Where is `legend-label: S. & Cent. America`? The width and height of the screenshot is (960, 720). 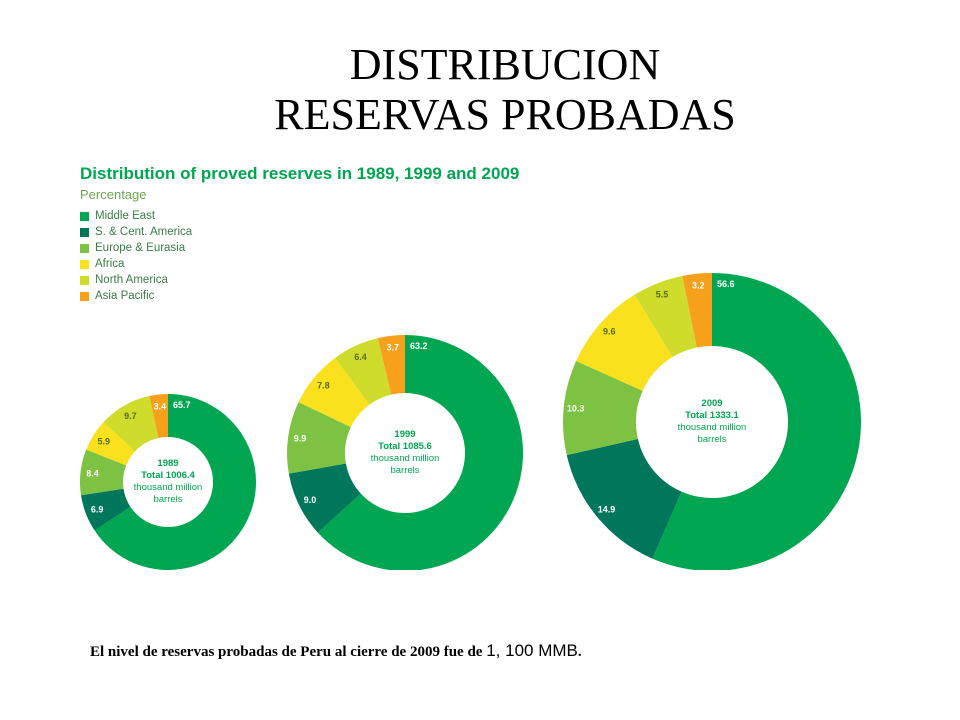
legend-label: S. & Cent. America is located at coordinates (144, 232).